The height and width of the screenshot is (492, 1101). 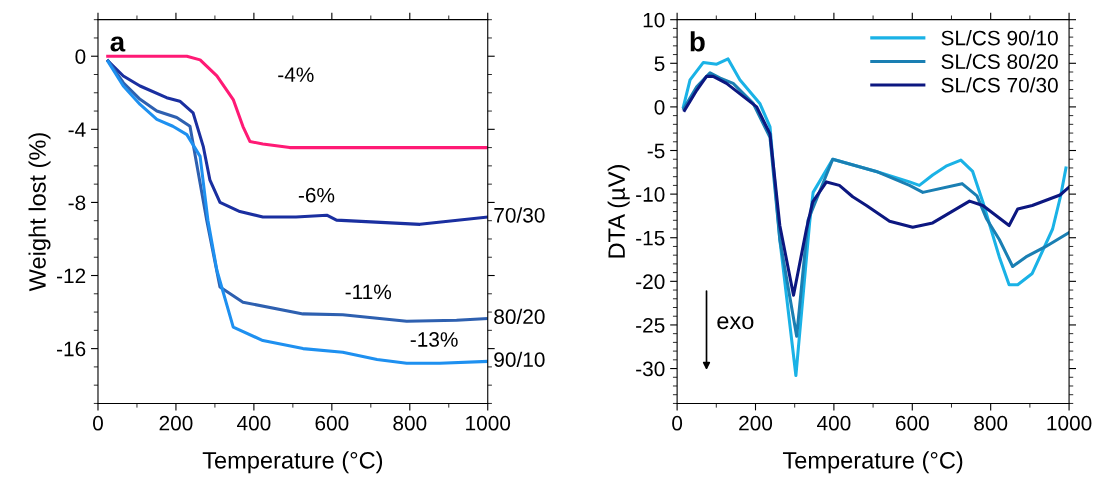 I want to click on y-tick-label: 10, so click(x=654, y=20).